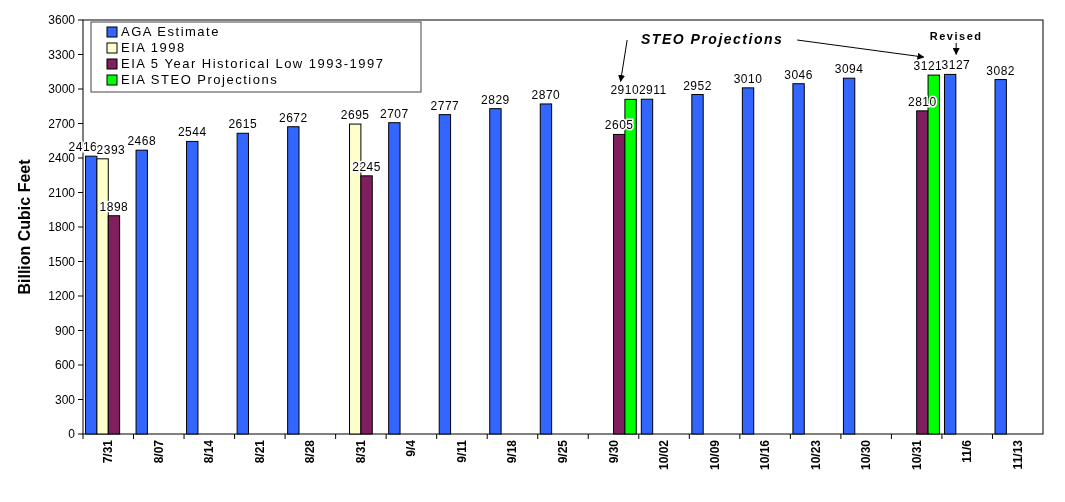  What do you see at coordinates (65, 365) in the screenshot?
I see `y-tick-label: 600` at bounding box center [65, 365].